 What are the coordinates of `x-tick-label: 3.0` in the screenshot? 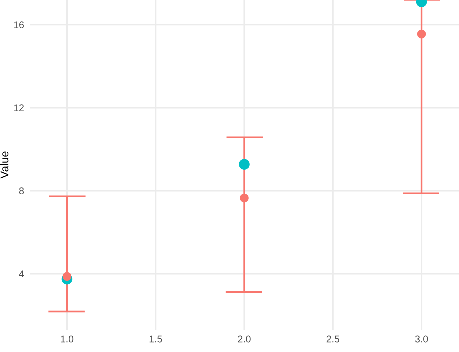 It's located at (421, 339).